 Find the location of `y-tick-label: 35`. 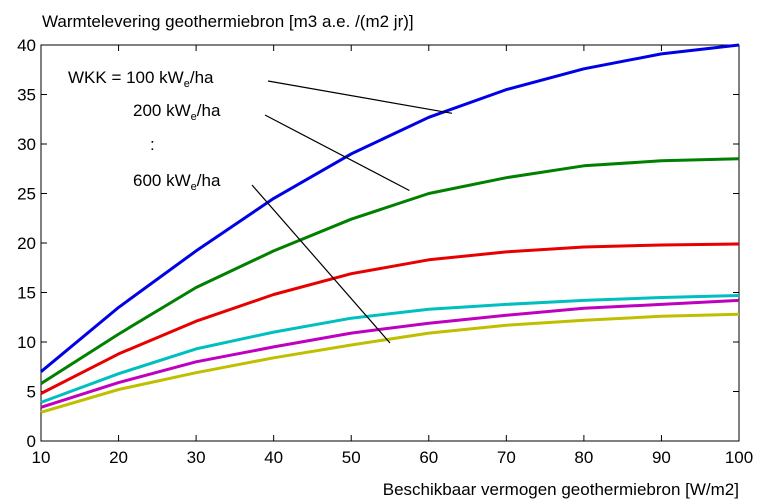

y-tick-label: 35 is located at coordinates (26, 95).